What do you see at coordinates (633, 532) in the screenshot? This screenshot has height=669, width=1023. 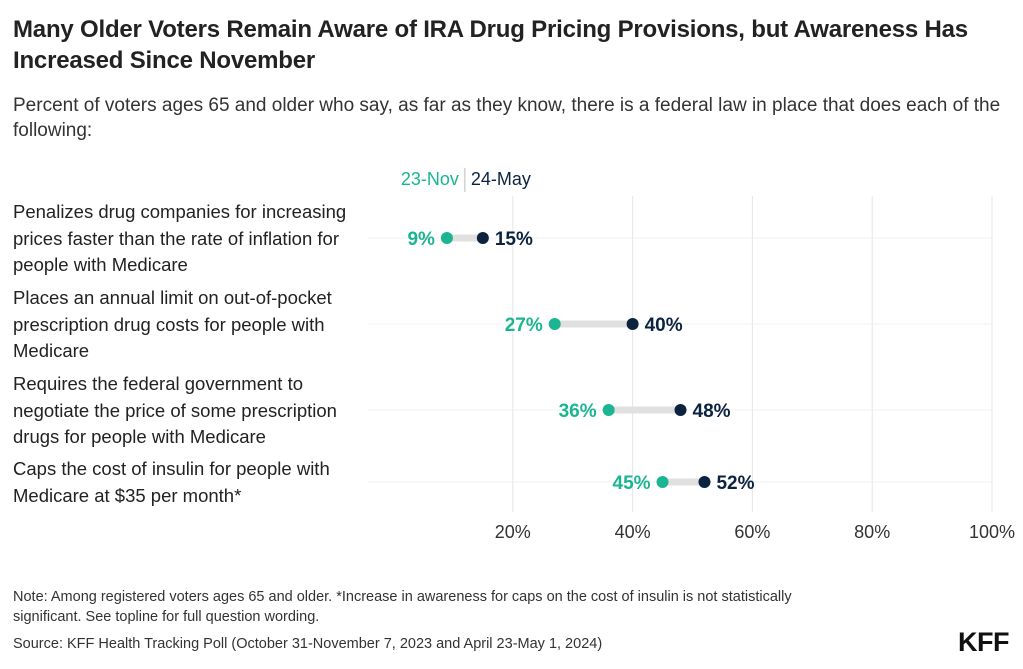 I see `x-tick-label: 40%` at bounding box center [633, 532].